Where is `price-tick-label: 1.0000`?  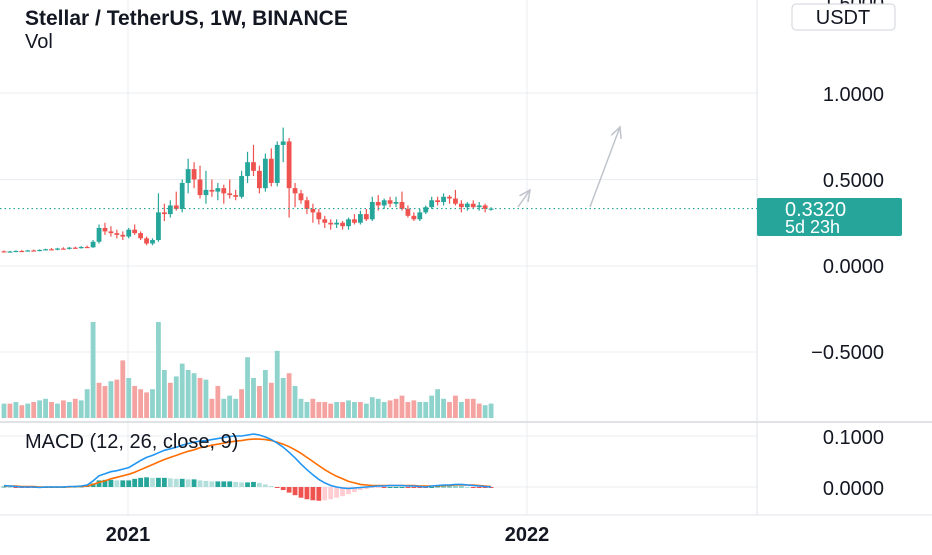
price-tick-label: 1.0000 is located at coordinates (853, 95).